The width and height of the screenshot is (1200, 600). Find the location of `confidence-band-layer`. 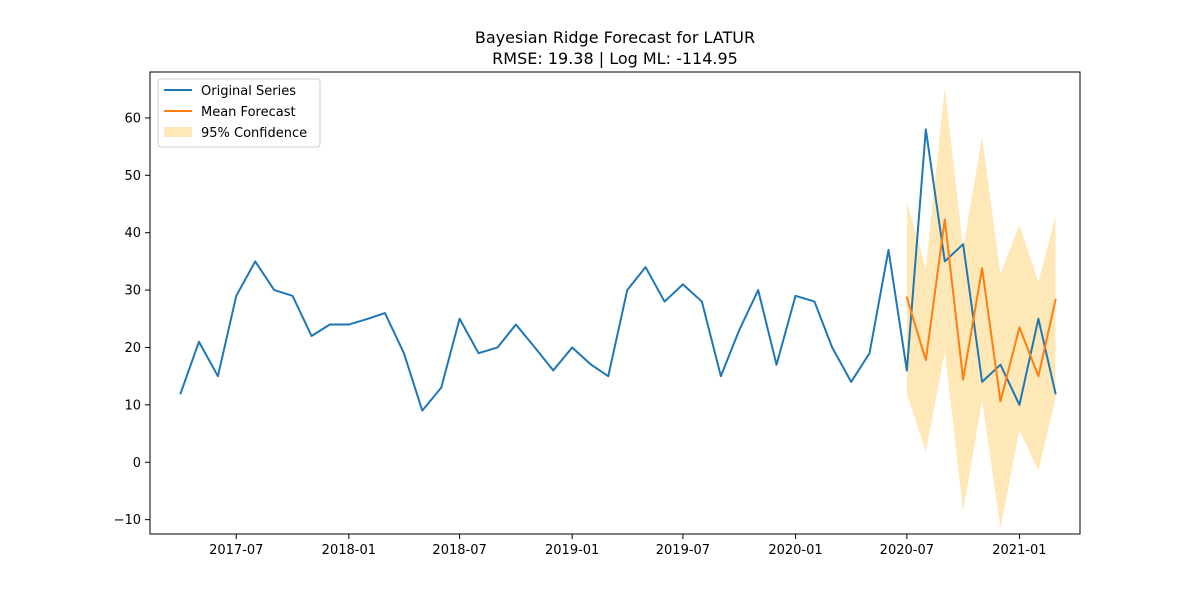

confidence-band-layer is located at coordinates (981, 308).